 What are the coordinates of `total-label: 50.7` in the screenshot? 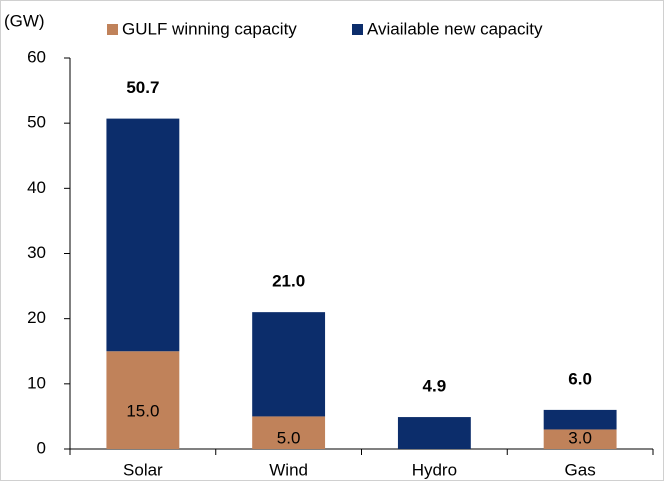 It's located at (142, 87).